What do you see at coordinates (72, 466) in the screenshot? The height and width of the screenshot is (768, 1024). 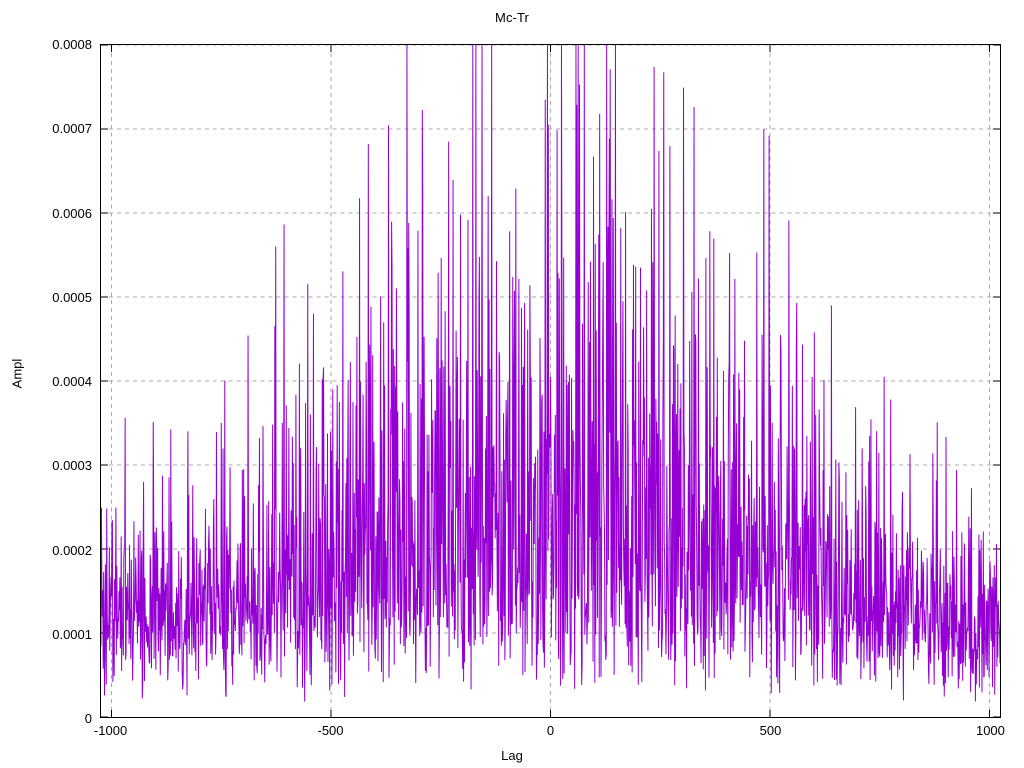 I see `y-tick-label: 0.0003` at bounding box center [72, 466].